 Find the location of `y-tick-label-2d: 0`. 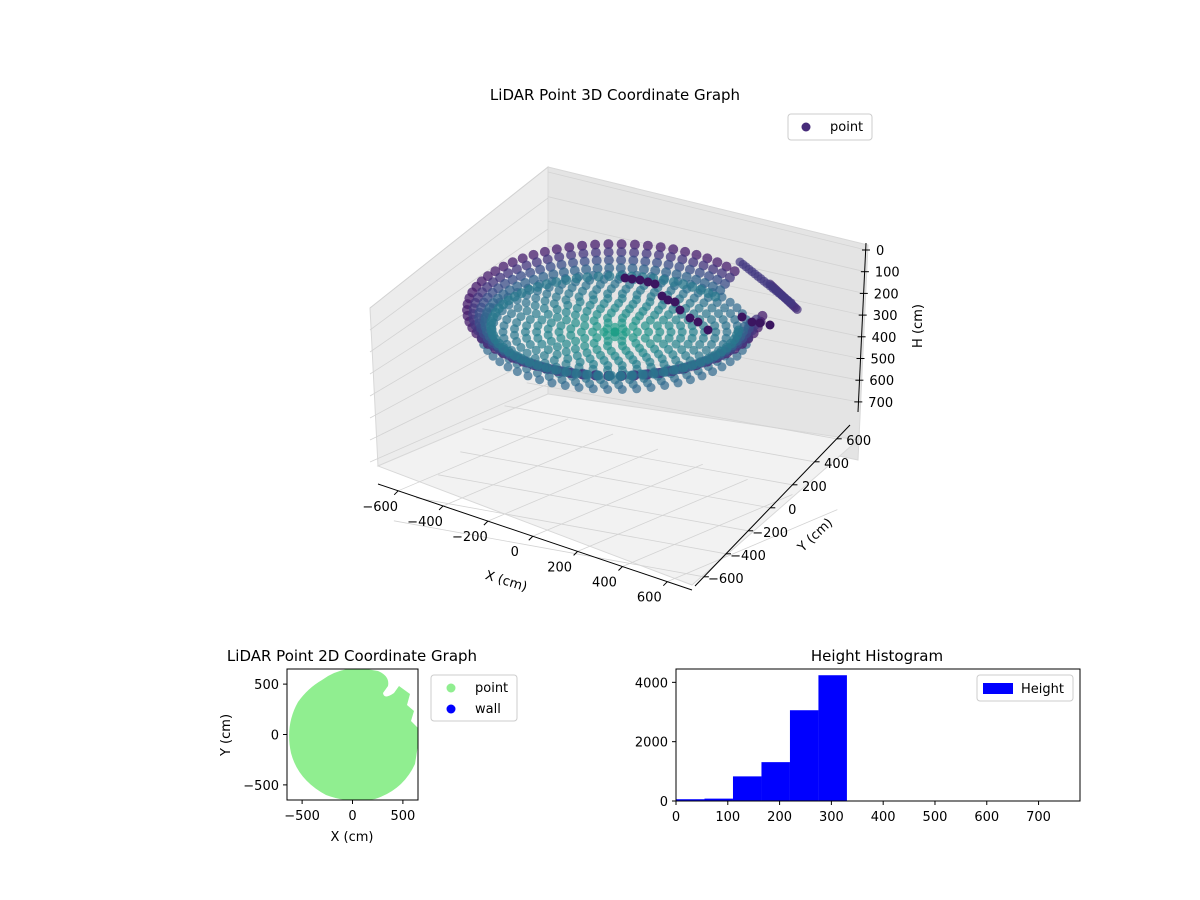

y-tick-label-2d: 0 is located at coordinates (275, 736).